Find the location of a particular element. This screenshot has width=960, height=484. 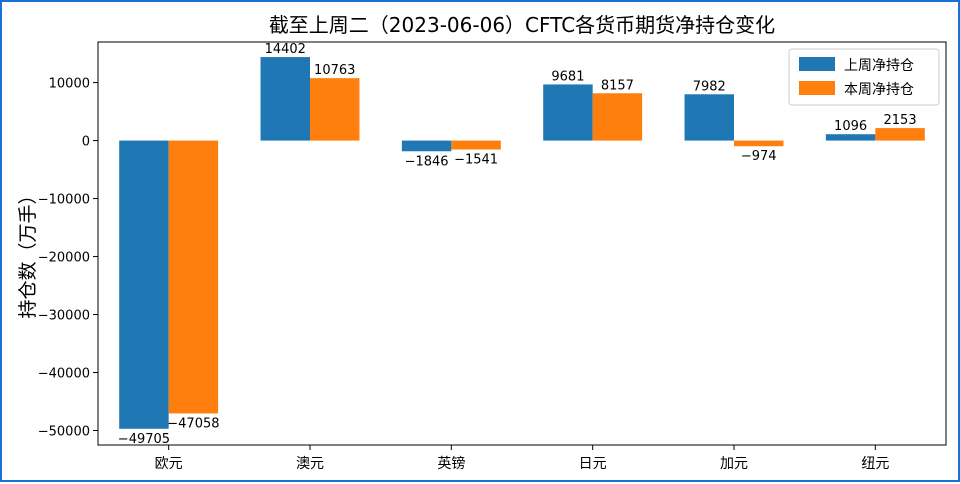

y-tick-label-3: −30000 is located at coordinates (64, 316).